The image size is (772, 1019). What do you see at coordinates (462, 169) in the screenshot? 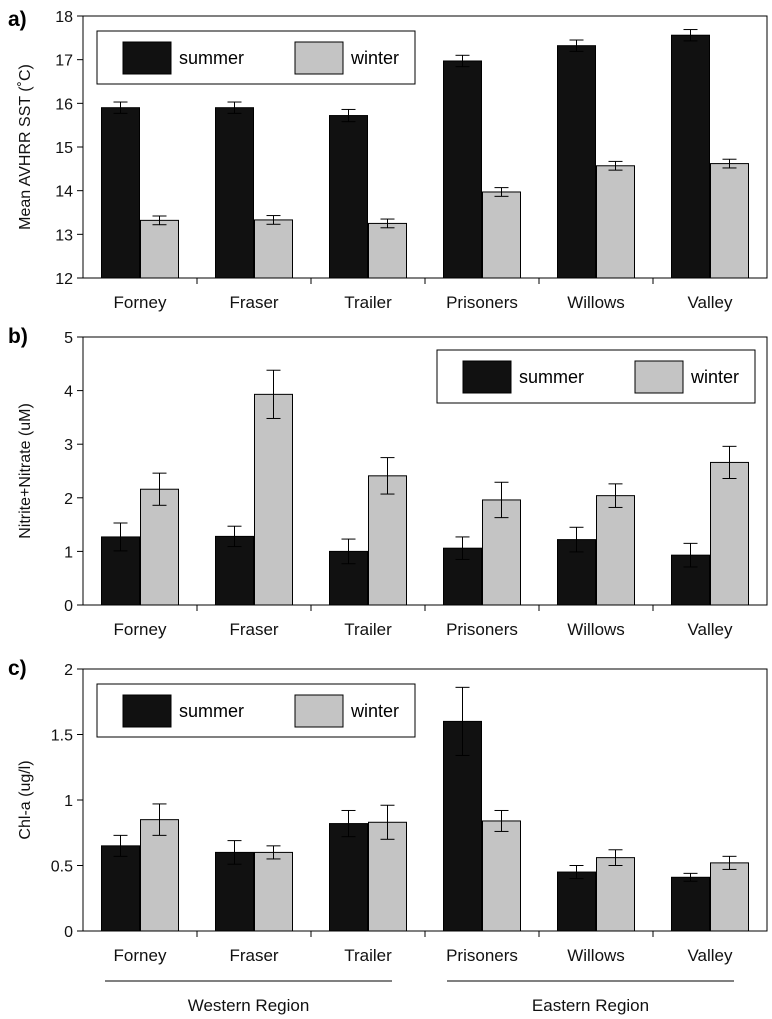
I see `bar-summer-prisoners` at bounding box center [462, 169].